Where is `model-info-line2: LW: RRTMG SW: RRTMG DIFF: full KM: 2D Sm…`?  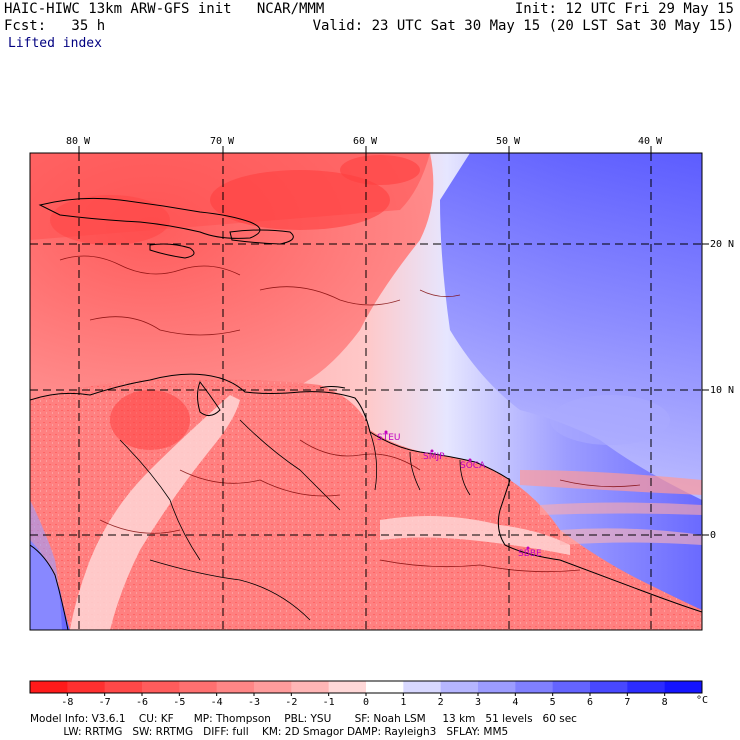
model-info-line2: LW: RRTMG SW: RRTMG DIFF: full KM: 2D Sm… is located at coordinates (269, 732).